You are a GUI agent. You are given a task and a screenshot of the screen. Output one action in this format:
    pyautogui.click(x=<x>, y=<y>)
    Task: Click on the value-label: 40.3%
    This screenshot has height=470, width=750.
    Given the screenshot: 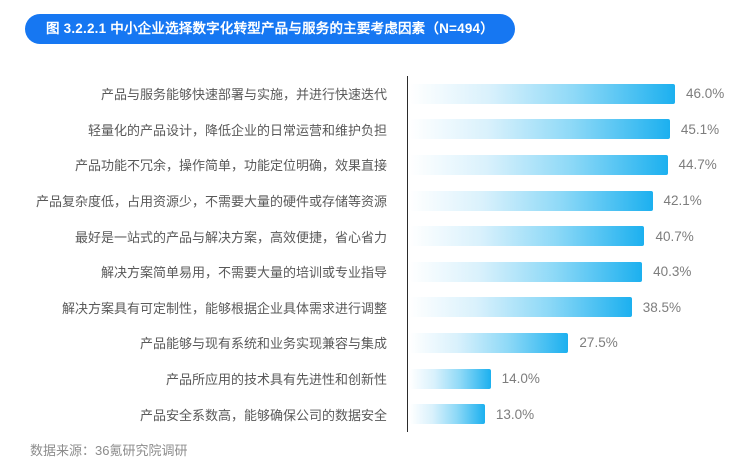 What is the action you would take?
    pyautogui.click(x=672, y=272)
    